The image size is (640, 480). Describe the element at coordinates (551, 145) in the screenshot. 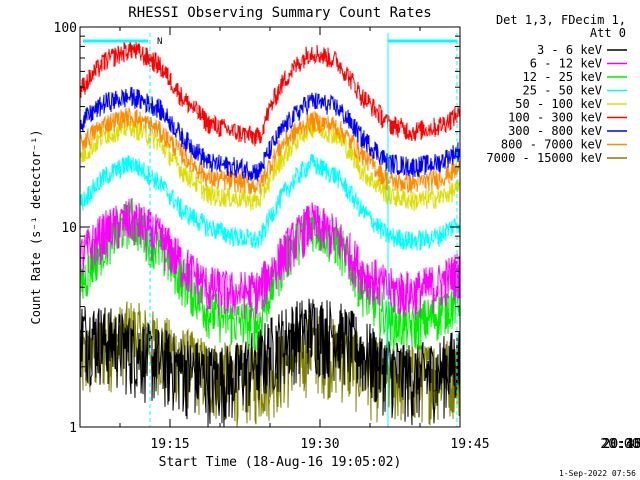

I see `legend-label-8: 800 - 7000 keV` at that location.